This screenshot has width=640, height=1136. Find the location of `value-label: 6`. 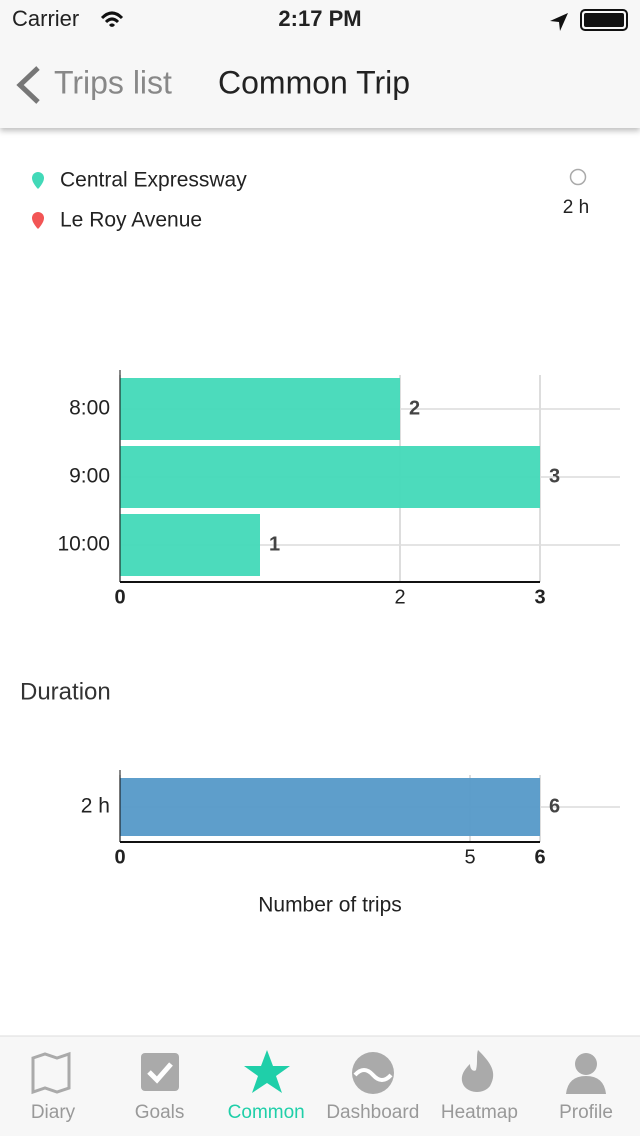

value-label: 6 is located at coordinates (554, 806).